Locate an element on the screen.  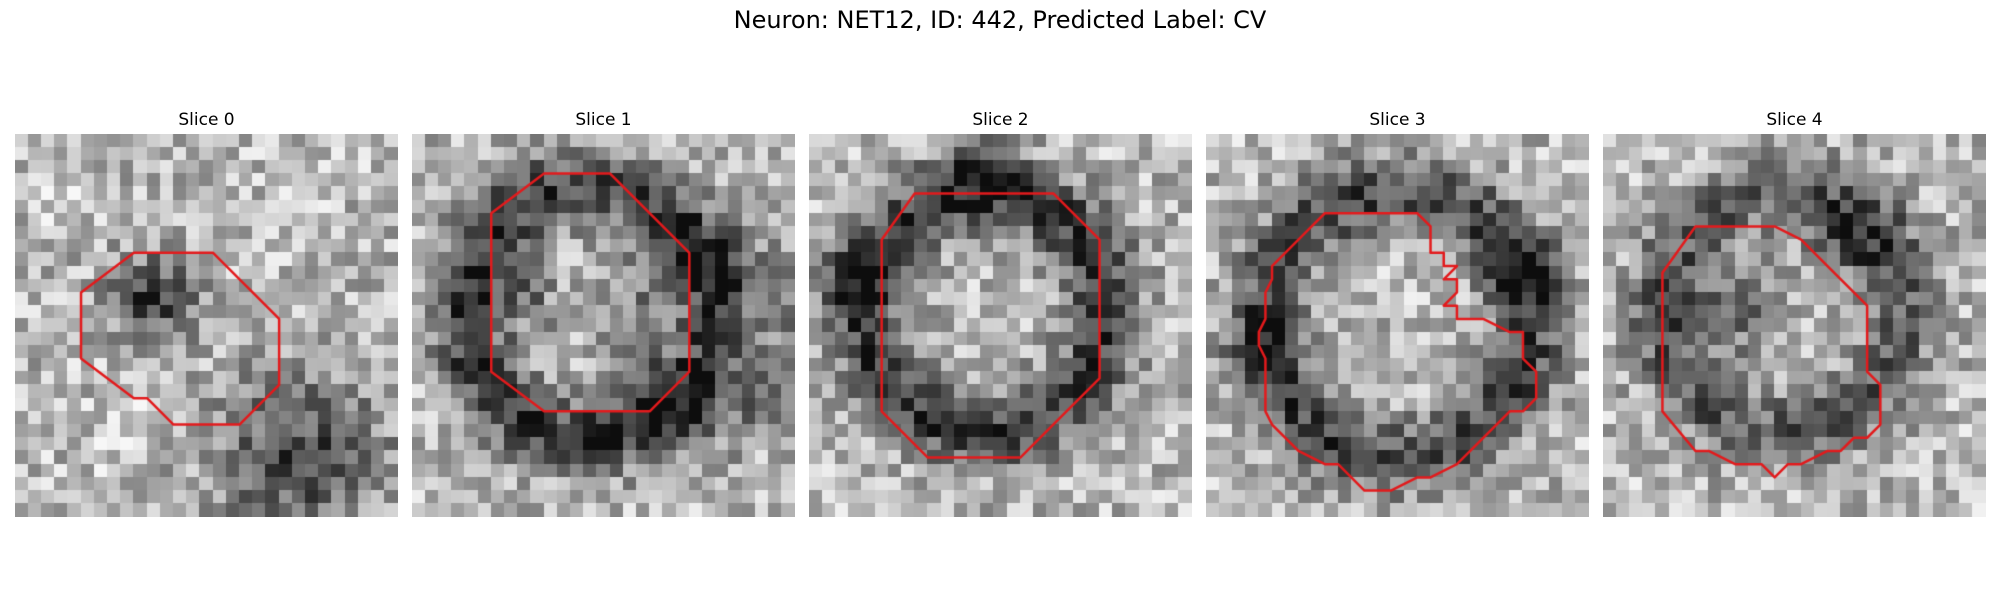
slice-title: Slice 3 is located at coordinates (1397, 120).